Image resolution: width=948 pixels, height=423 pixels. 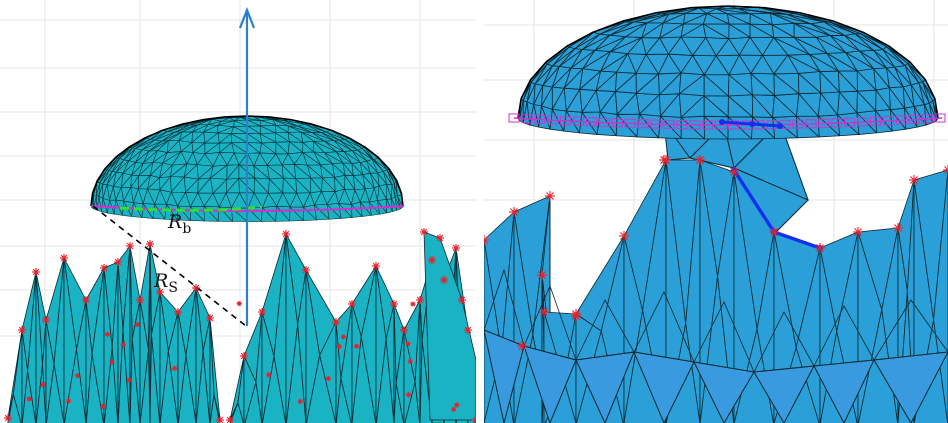 I want to click on dome-outline, so click(x=728, y=62).